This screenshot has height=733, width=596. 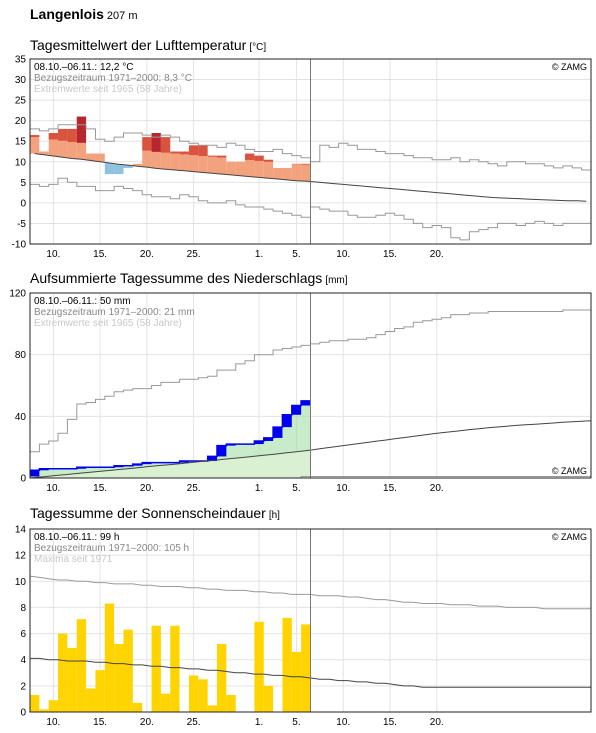 I want to click on y-tick-label: 80, so click(x=21, y=355).